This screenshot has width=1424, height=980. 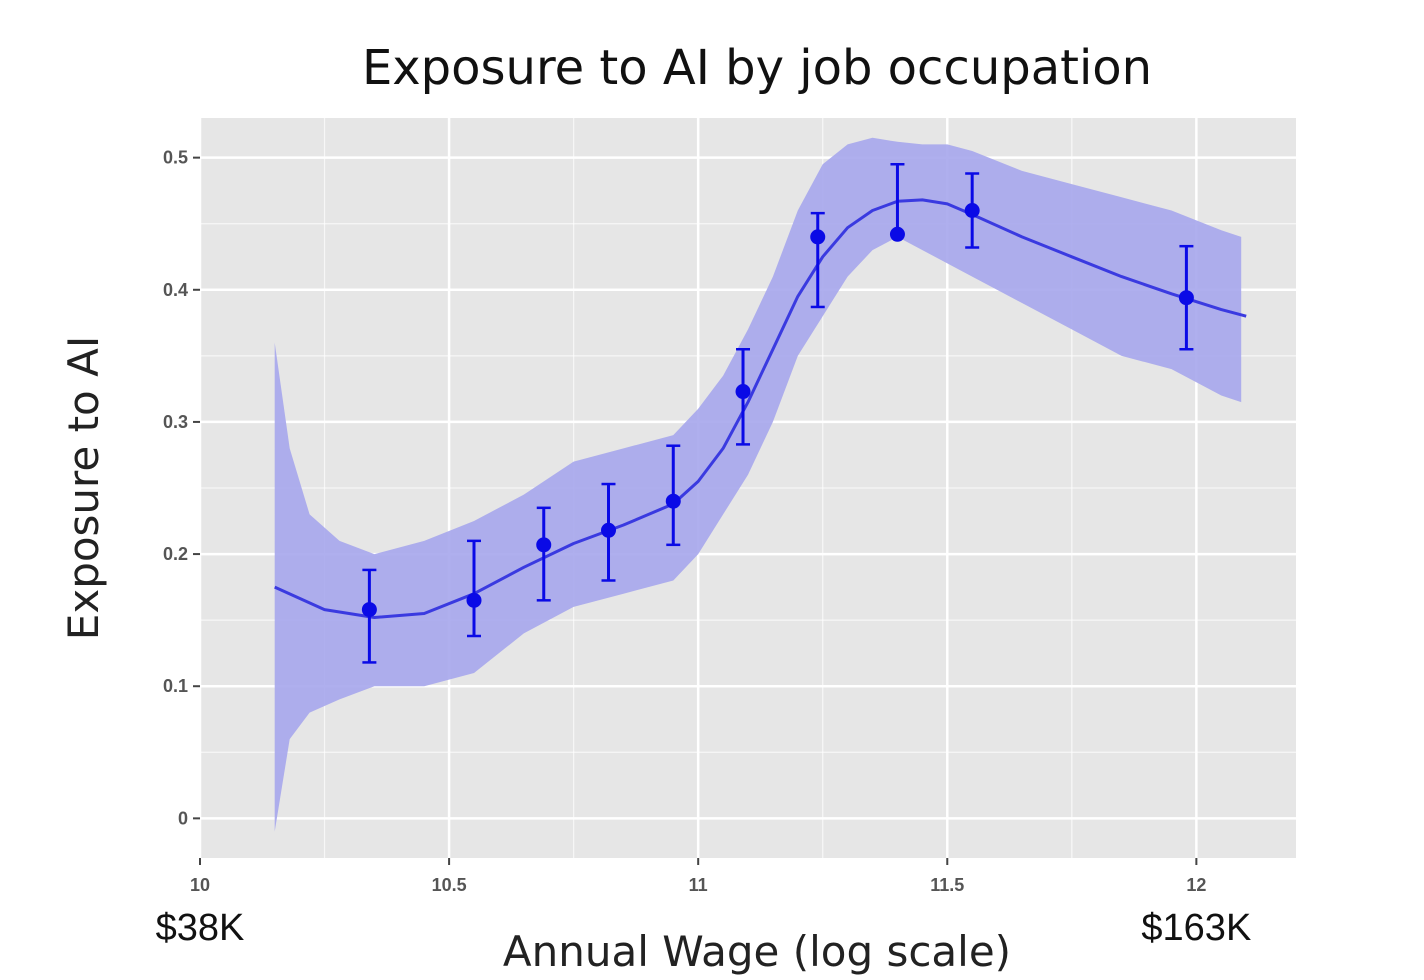 What do you see at coordinates (175, 158) in the screenshot?
I see `y-tick-label: 0.5` at bounding box center [175, 158].